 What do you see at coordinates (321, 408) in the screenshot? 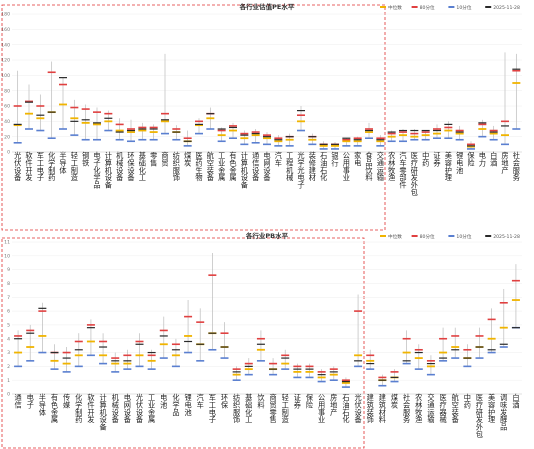
I see `category-label: 公用事业` at bounding box center [321, 408].